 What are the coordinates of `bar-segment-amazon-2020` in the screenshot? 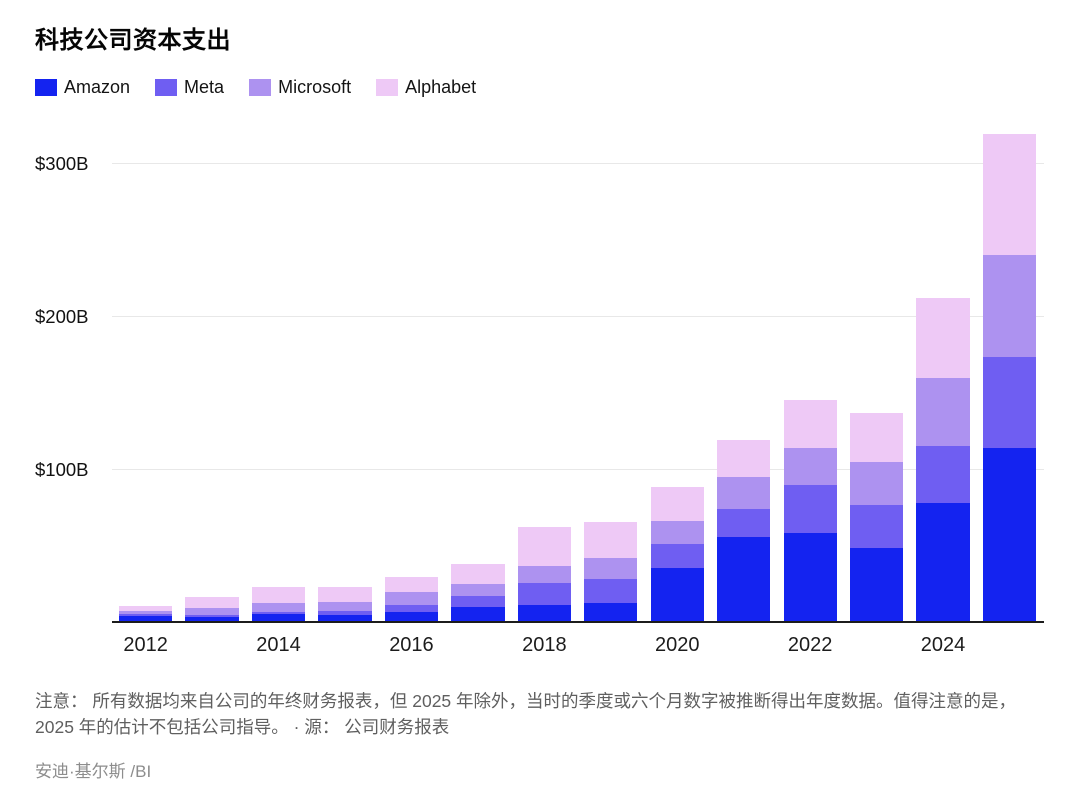 It's located at (677, 595).